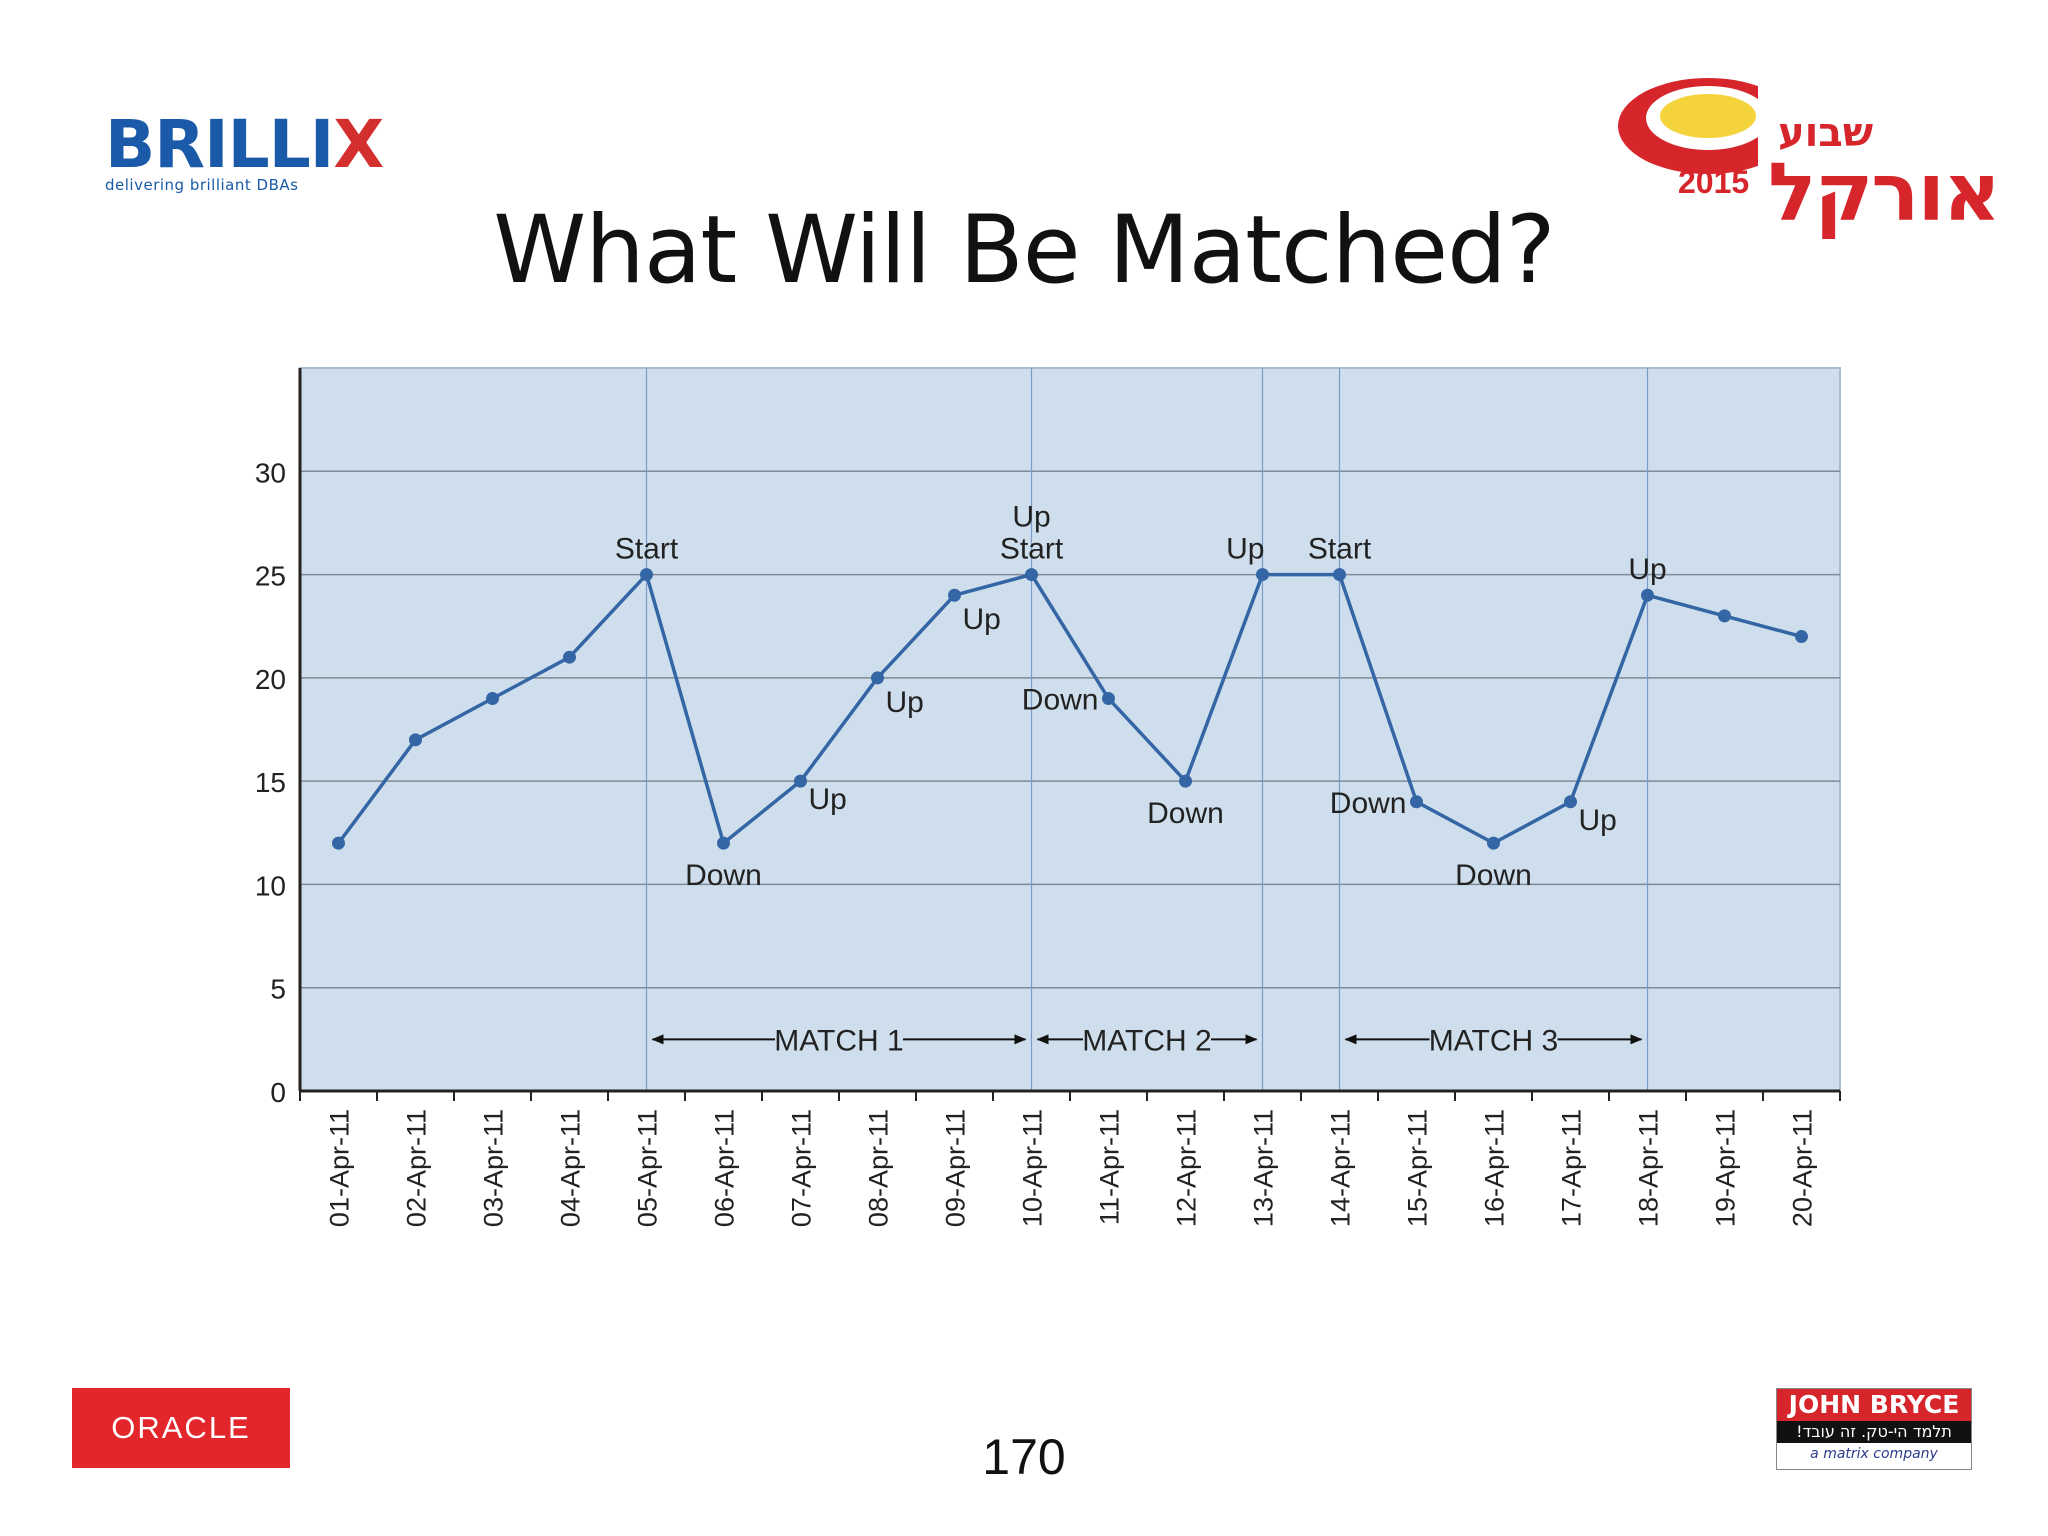 The height and width of the screenshot is (1536, 2048). Describe the element at coordinates (270, 885) in the screenshot. I see `y-tick-label: 10` at that location.